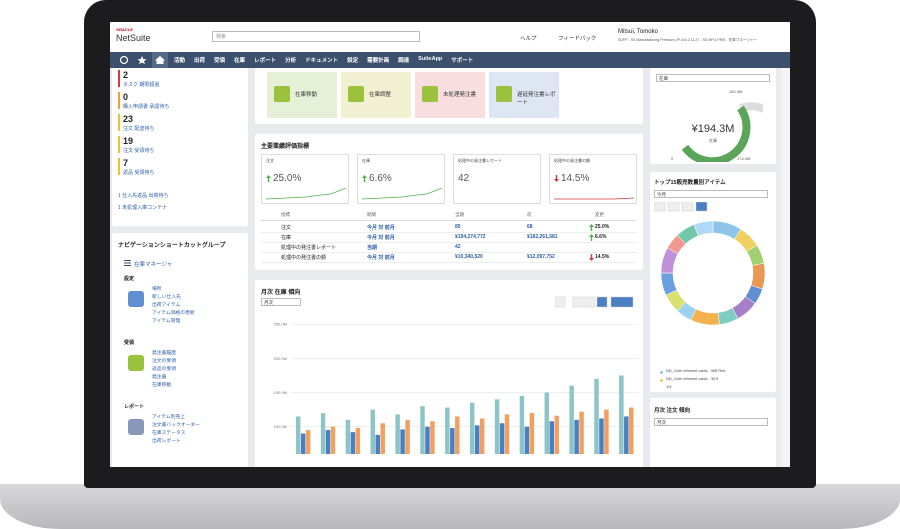 This screenshot has height=529, width=900. I want to click on donut-chart, so click(713, 273).